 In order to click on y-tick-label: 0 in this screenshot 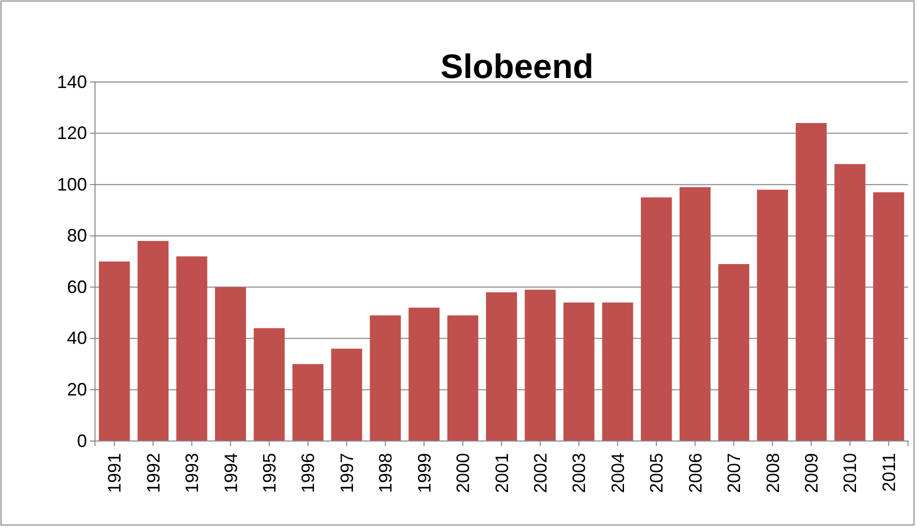, I will do `click(81, 440)`.